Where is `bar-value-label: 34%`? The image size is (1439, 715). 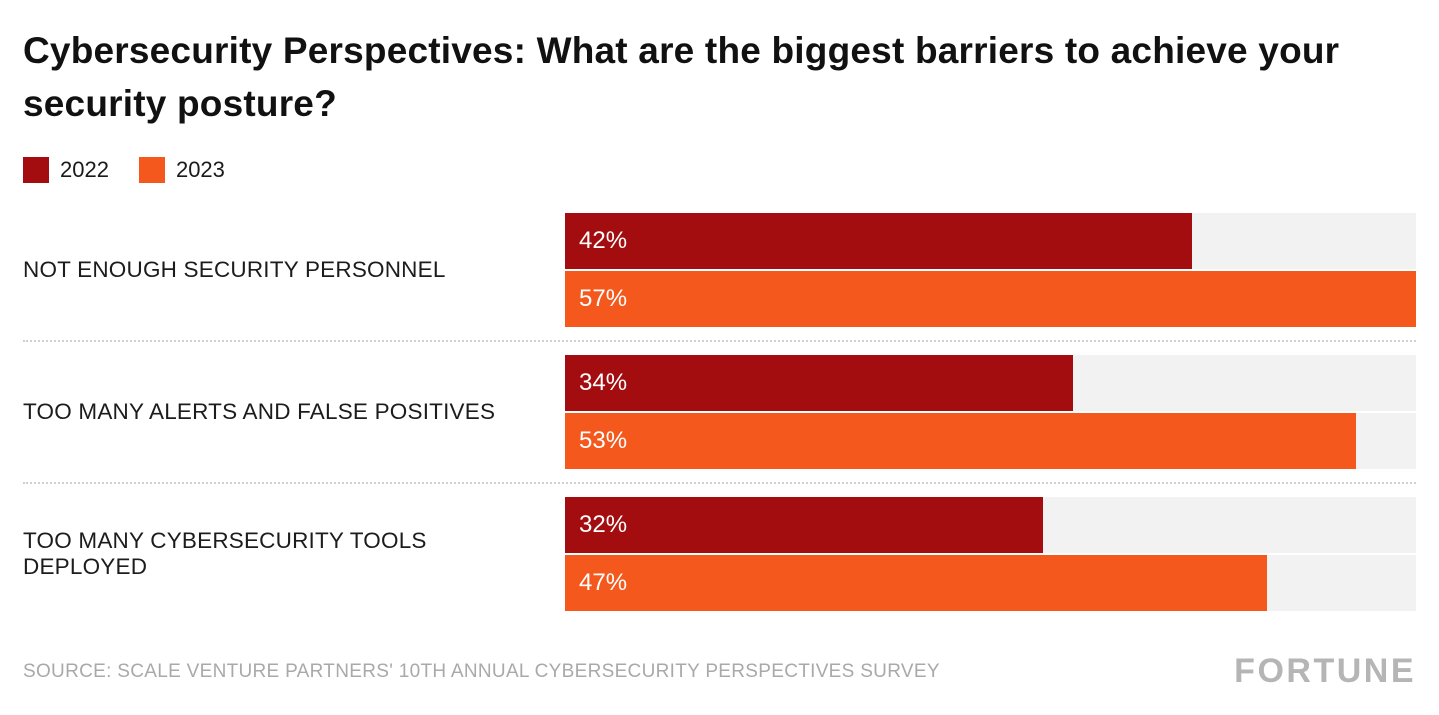 bar-value-label: 34% is located at coordinates (603, 383).